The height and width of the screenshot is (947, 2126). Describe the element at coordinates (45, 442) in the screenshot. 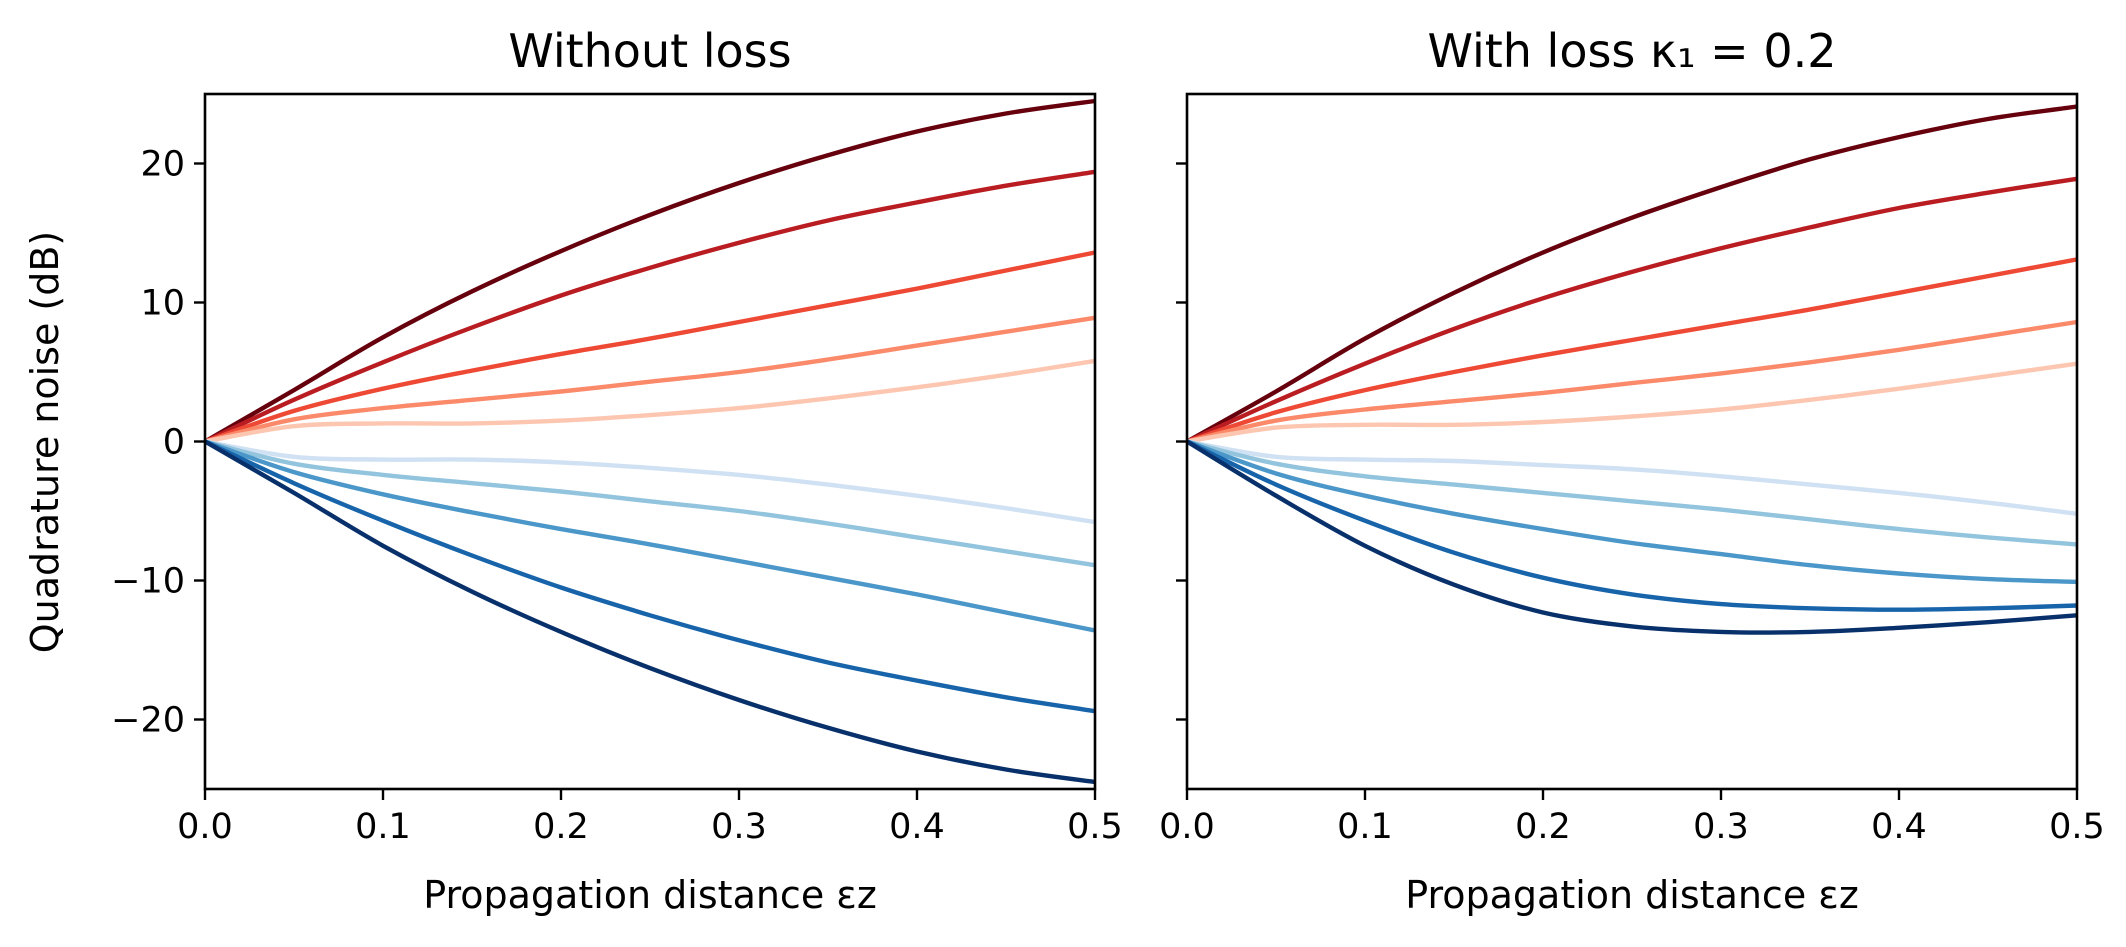

I see `y-axis-label: Quadrature noise (dB)` at that location.